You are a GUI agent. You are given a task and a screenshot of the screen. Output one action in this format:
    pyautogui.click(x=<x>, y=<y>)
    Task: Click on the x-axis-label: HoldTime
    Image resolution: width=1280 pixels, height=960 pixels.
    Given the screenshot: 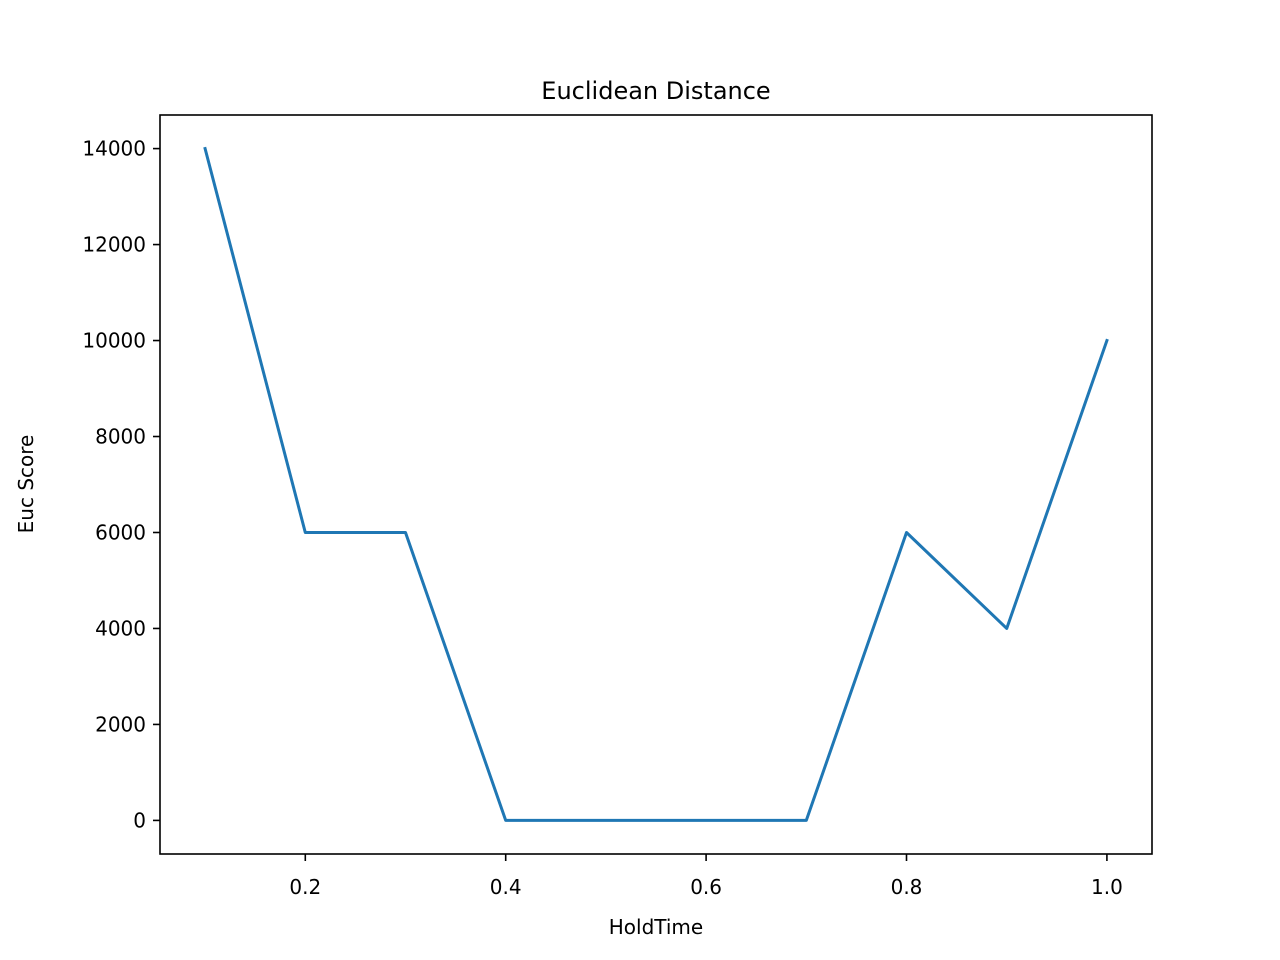 What is the action you would take?
    pyautogui.click(x=656, y=927)
    